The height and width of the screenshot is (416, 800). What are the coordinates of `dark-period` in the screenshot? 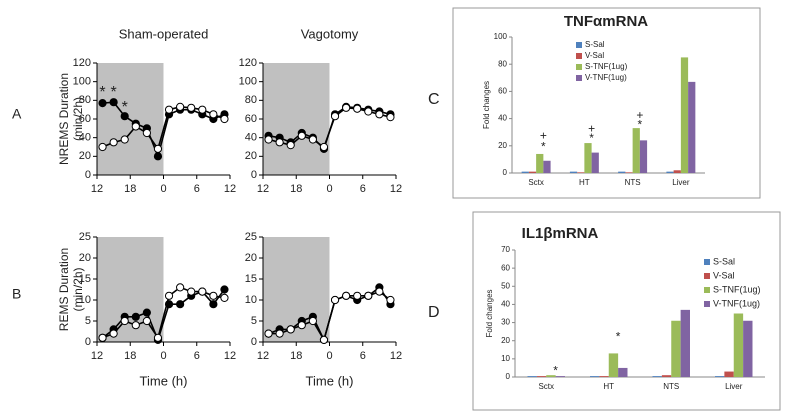 It's located at (296, 289).